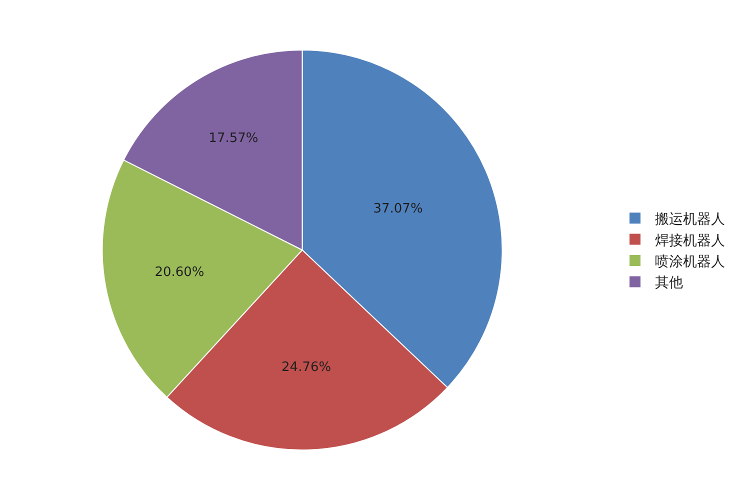 The width and height of the screenshot is (750, 500). Describe the element at coordinates (179, 272) in the screenshot. I see `data-label: 20.60%` at that location.